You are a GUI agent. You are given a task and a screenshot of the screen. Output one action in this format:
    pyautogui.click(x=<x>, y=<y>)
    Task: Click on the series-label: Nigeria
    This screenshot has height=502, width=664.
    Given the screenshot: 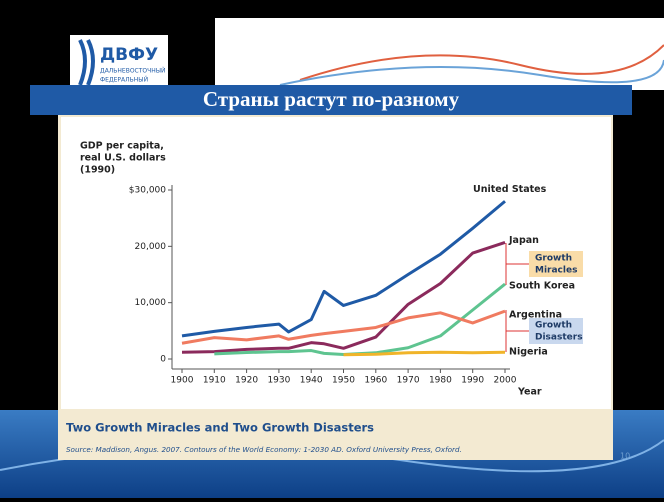 What is the action you would take?
    pyautogui.click(x=528, y=352)
    